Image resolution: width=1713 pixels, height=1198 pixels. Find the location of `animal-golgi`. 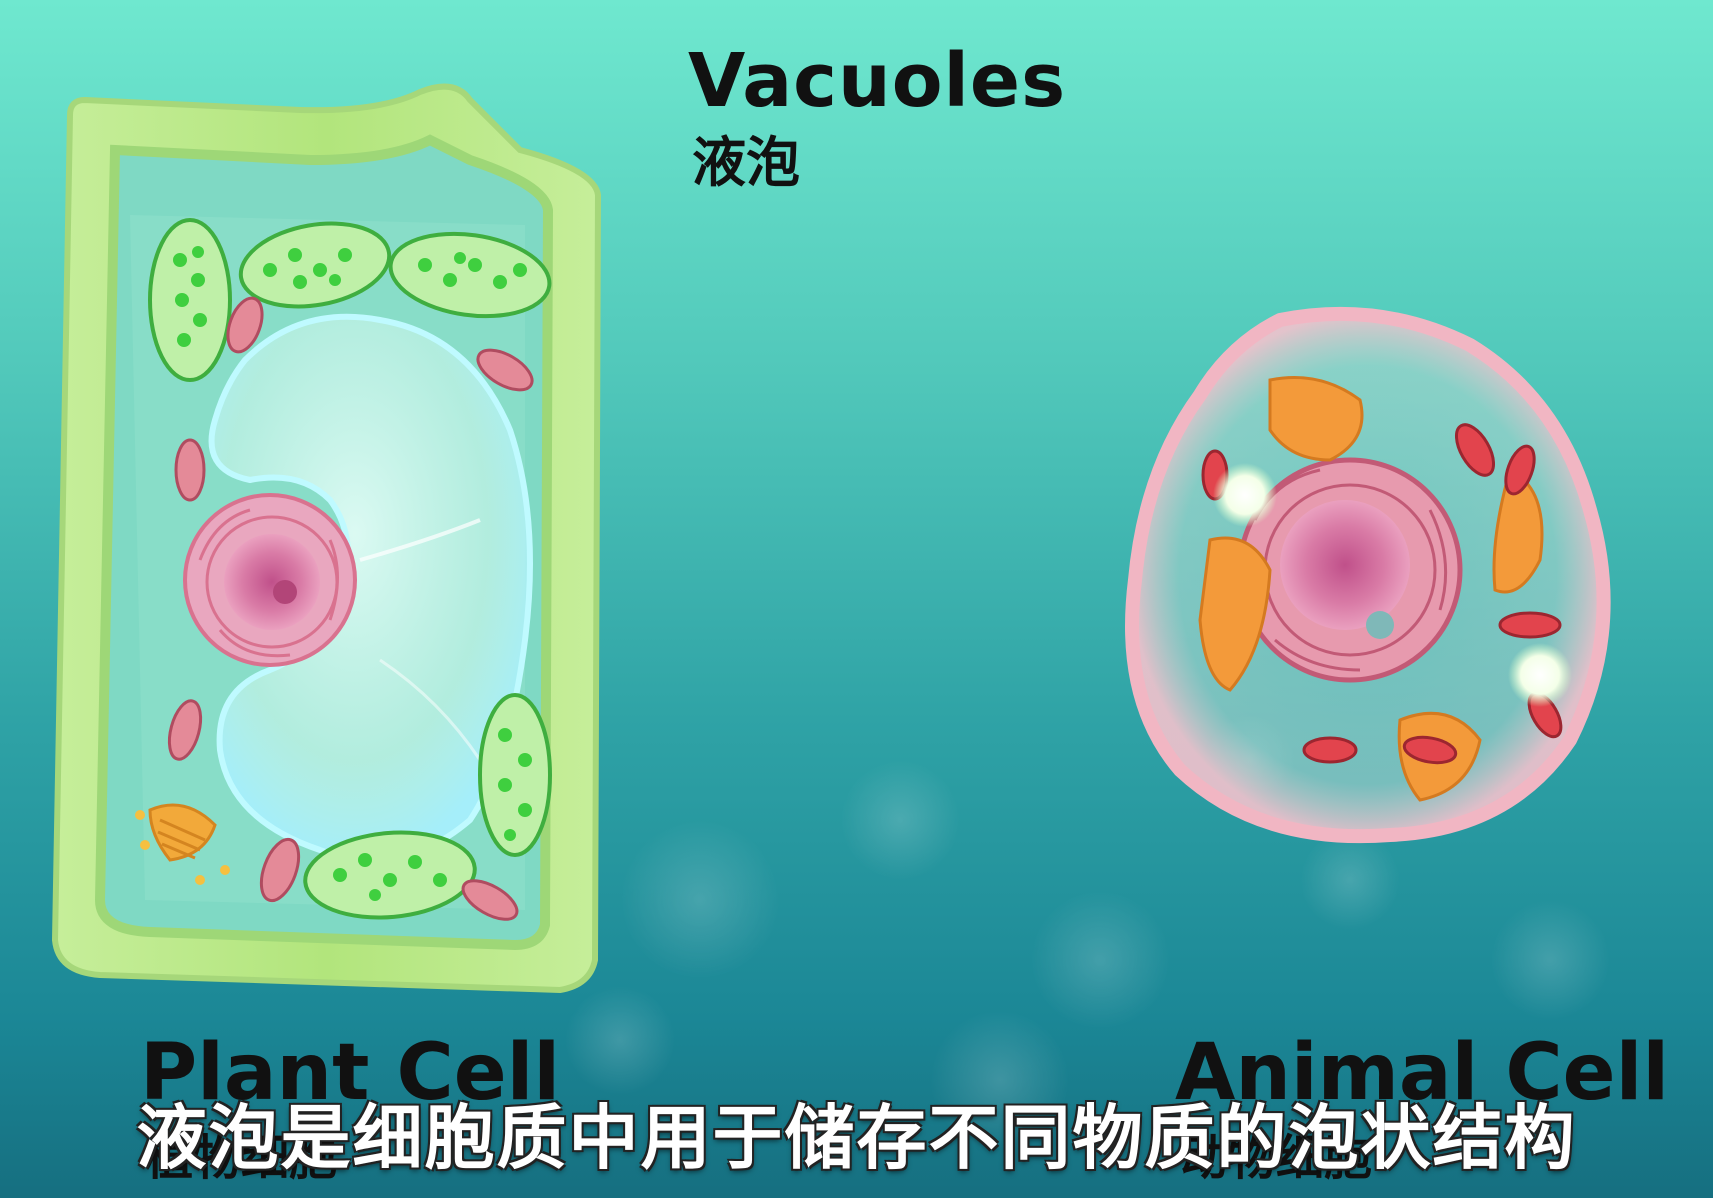

animal-golgi is located at coordinates (1371, 589).